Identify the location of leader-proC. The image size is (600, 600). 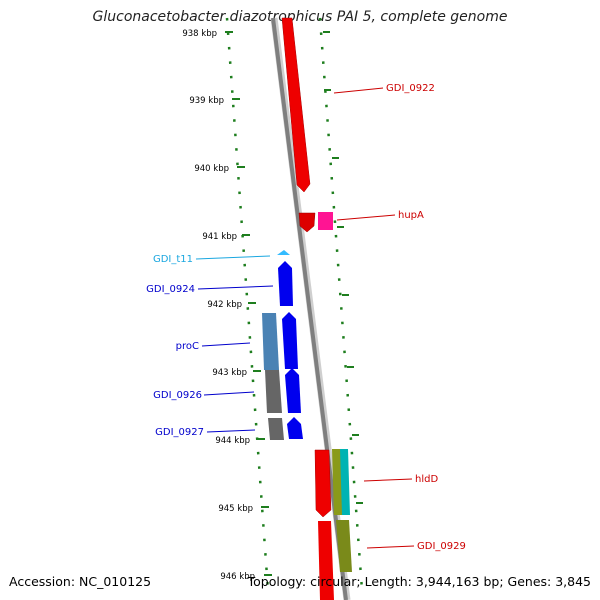
(226, 344).